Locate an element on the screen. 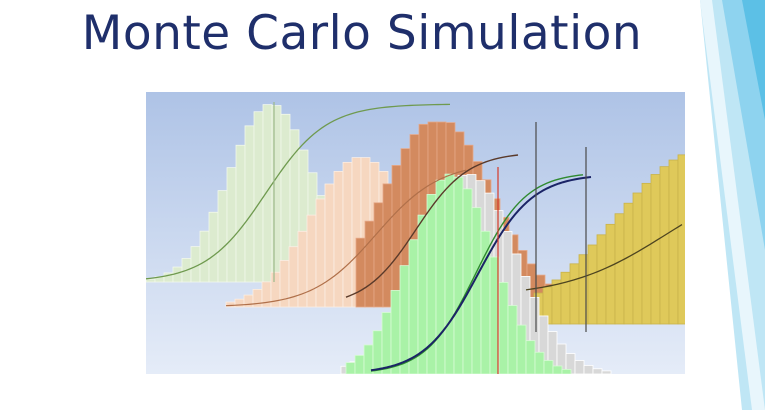 Image resolution: width=765 pixels, height=410 pixels. cdf-mustard is located at coordinates (604, 257).